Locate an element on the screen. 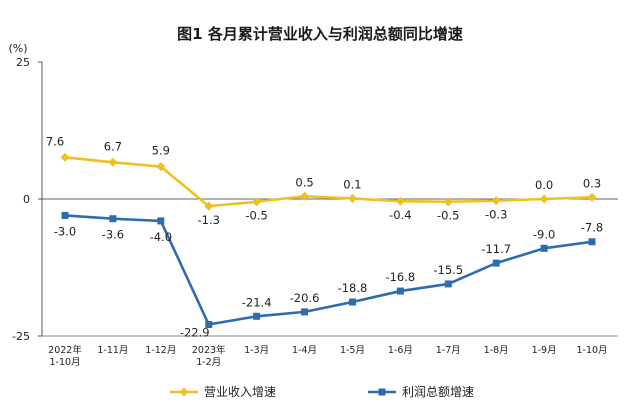 The height and width of the screenshot is (409, 640). x-tick-label: 1-8月 is located at coordinates (496, 350).